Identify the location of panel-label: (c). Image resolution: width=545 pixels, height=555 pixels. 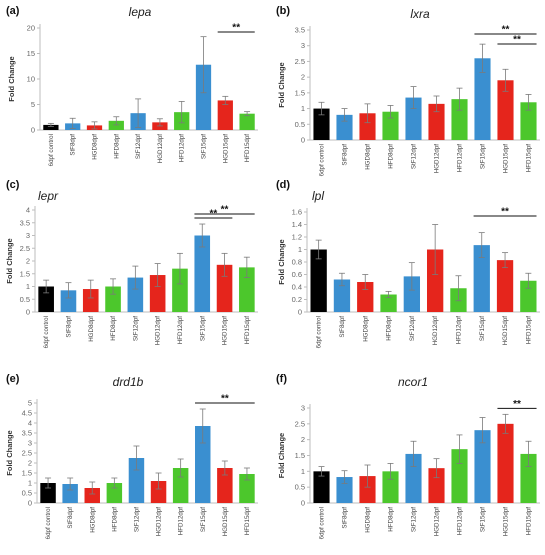
(13, 185).